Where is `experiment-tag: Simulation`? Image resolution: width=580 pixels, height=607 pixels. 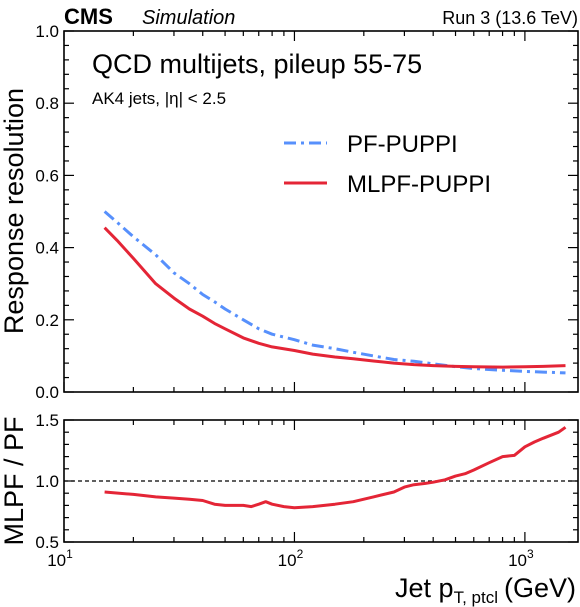 experiment-tag: Simulation is located at coordinates (188, 18).